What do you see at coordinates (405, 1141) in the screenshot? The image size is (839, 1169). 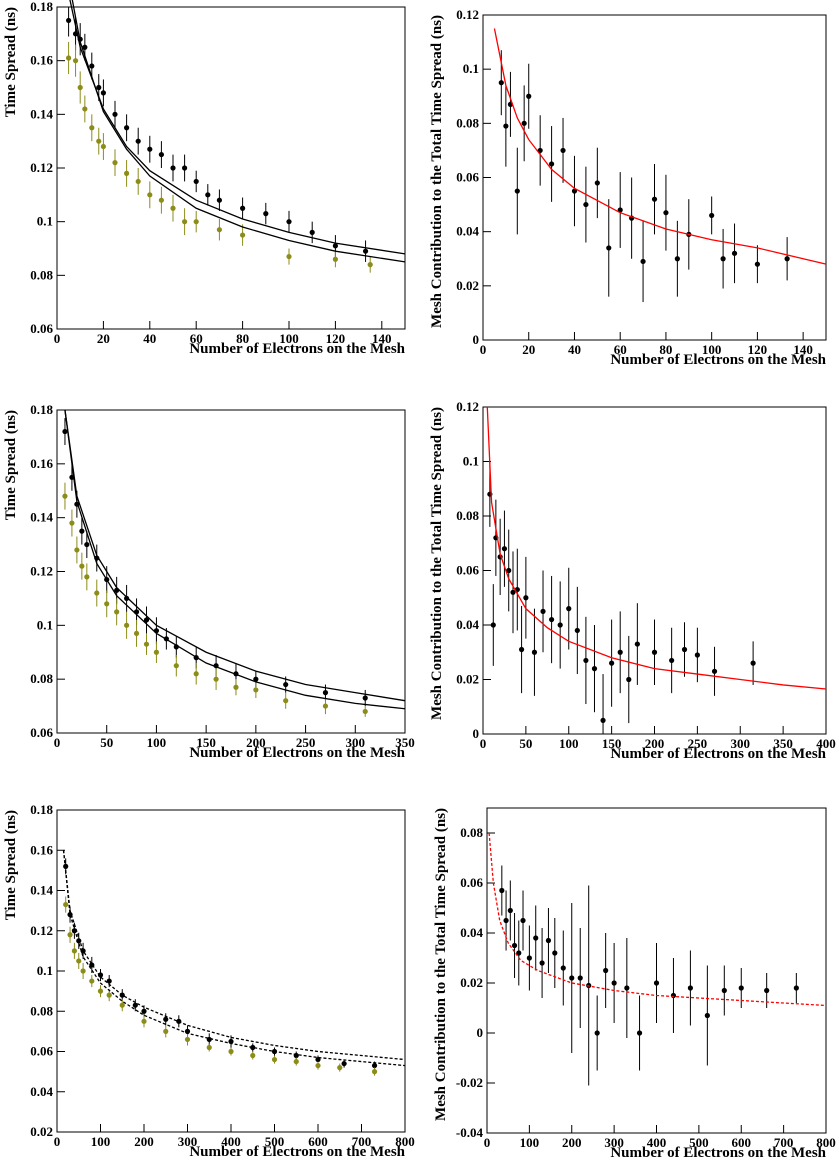 I see `x-tick-label: 800` at bounding box center [405, 1141].